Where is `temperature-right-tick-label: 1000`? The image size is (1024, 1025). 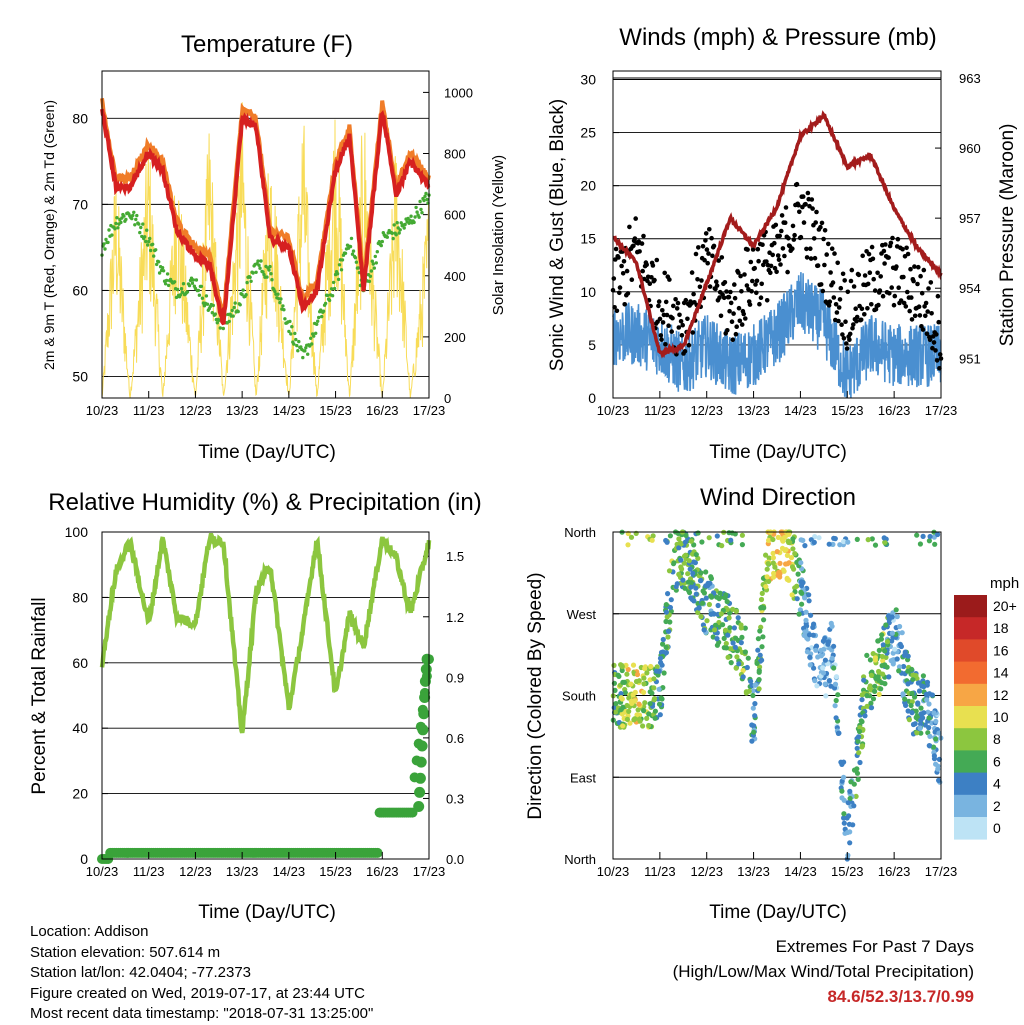 temperature-right-tick-label: 1000 is located at coordinates (458, 92).